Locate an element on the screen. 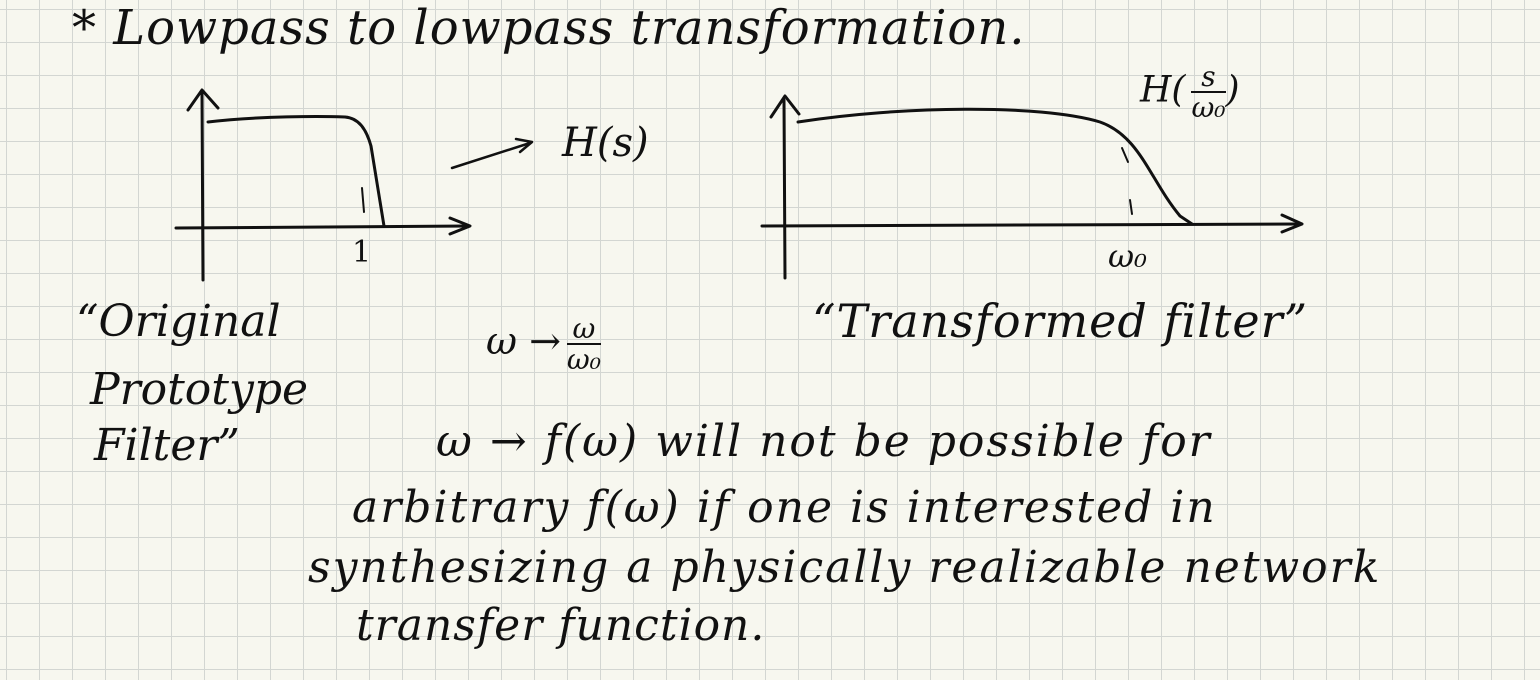 The width and height of the screenshot is (1540, 680). h-s-label: H(s) is located at coordinates (605, 143).